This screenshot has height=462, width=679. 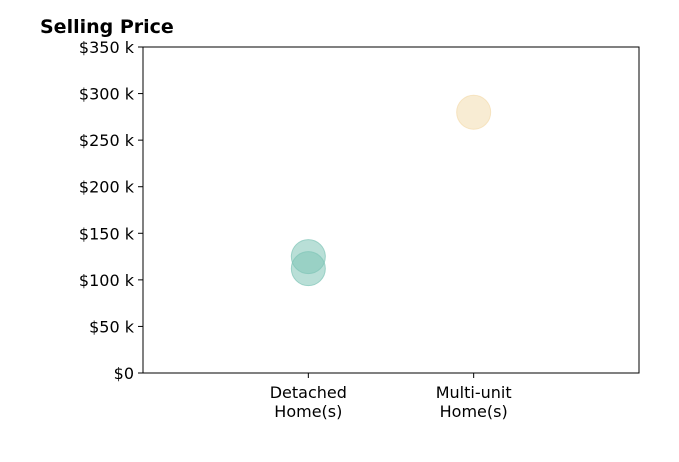 What do you see at coordinates (474, 392) in the screenshot?
I see `x-tick-label-line: Multi-unit` at bounding box center [474, 392].